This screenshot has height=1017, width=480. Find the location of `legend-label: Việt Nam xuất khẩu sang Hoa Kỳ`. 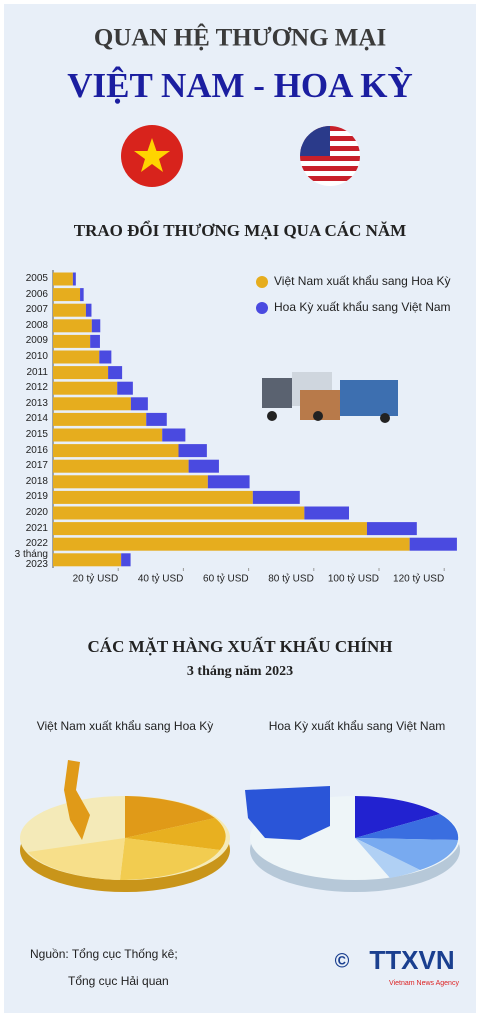

legend-label: Việt Nam xuất khẩu sang Hoa Kỳ is located at coordinates (362, 281).